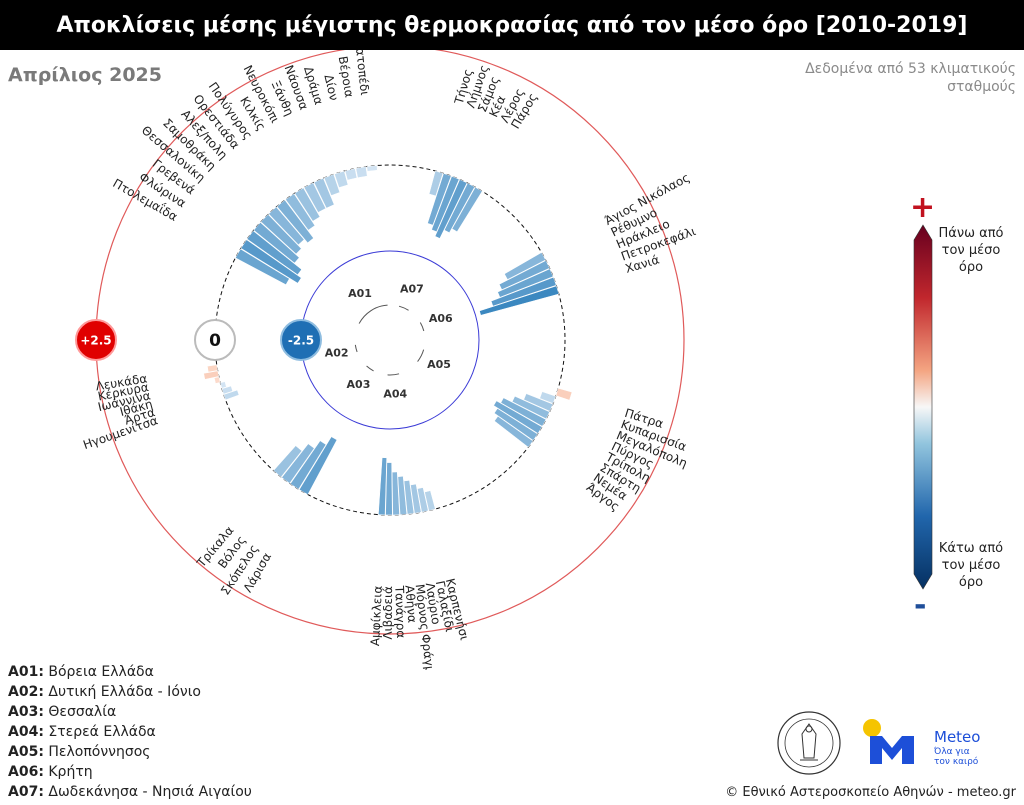  What do you see at coordinates (262, 266) in the screenshot?
I see `bar-Πτολεμαΐδα` at bounding box center [262, 266].